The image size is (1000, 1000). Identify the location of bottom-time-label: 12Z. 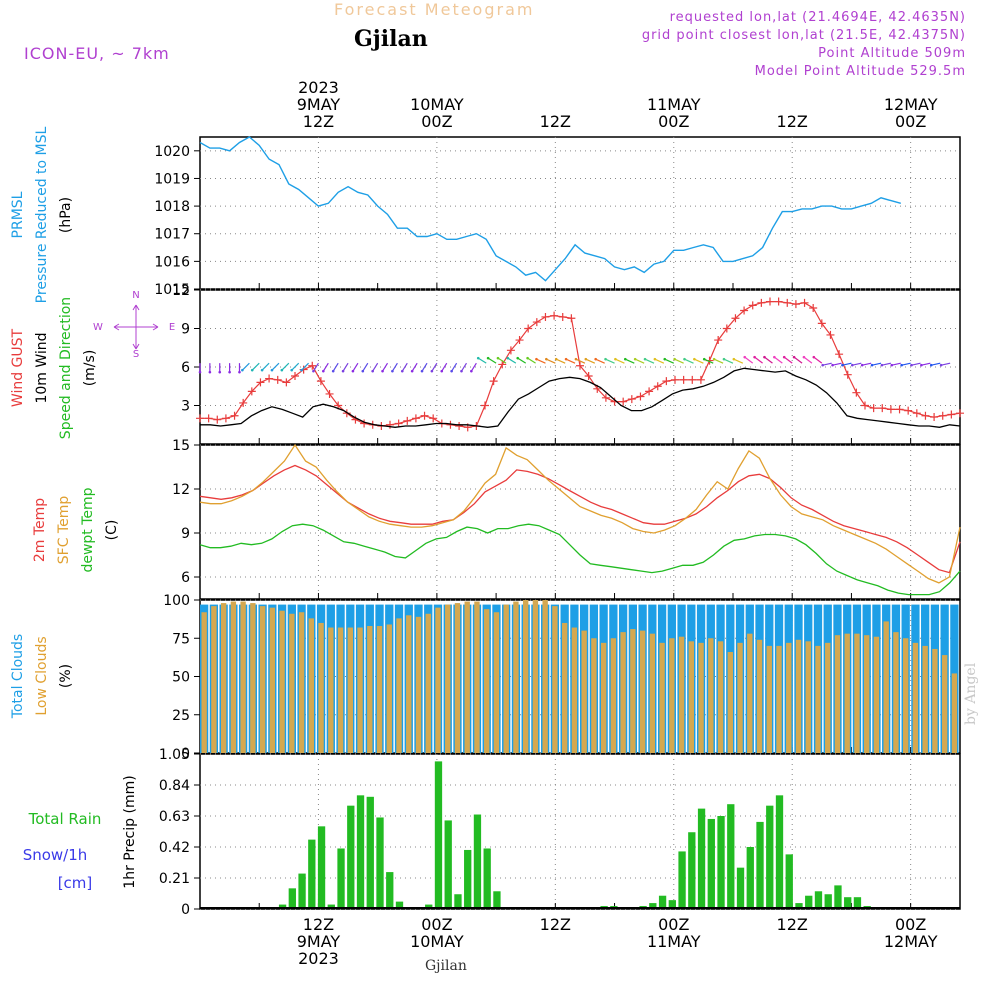
(555, 924).